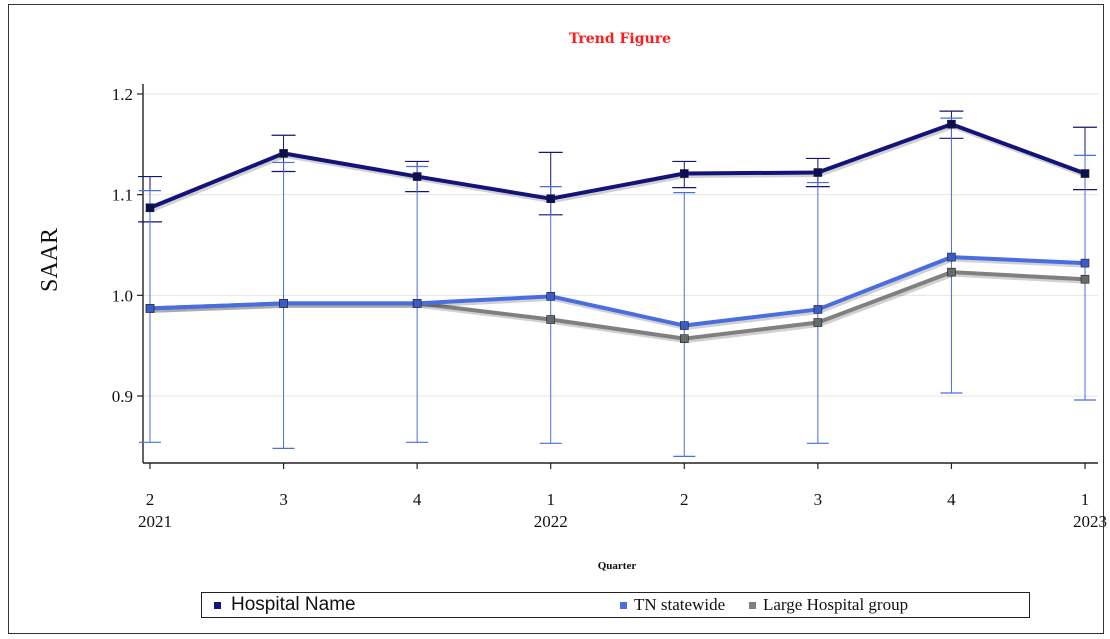  Describe the element at coordinates (293, 604) in the screenshot. I see `legend-label-hospital: Hospital Name` at that location.